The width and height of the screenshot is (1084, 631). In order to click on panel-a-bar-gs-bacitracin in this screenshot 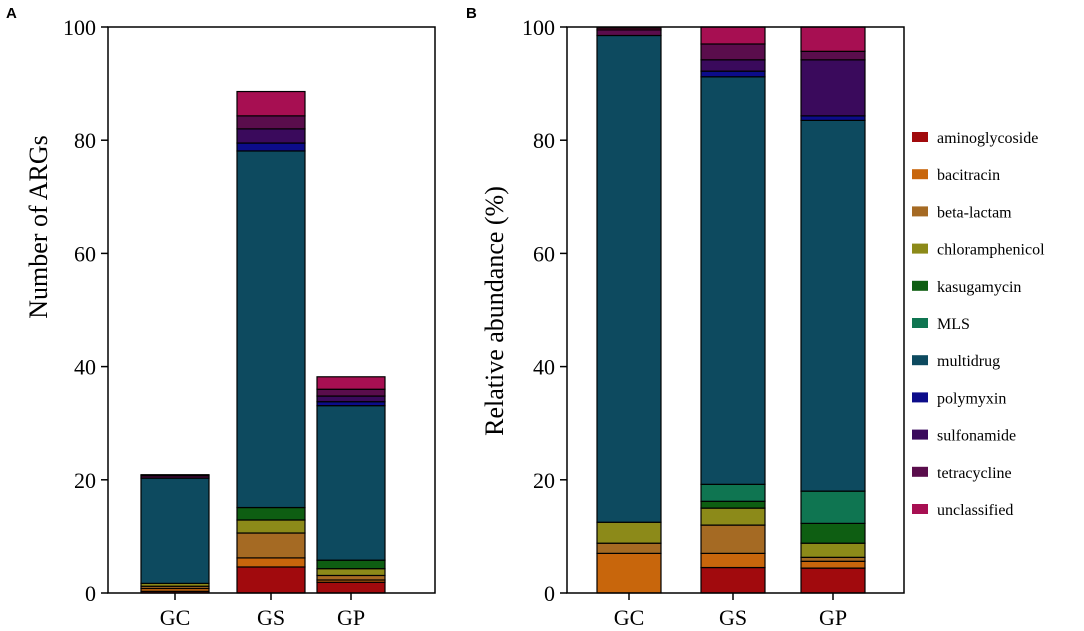, I will do `click(271, 562)`.